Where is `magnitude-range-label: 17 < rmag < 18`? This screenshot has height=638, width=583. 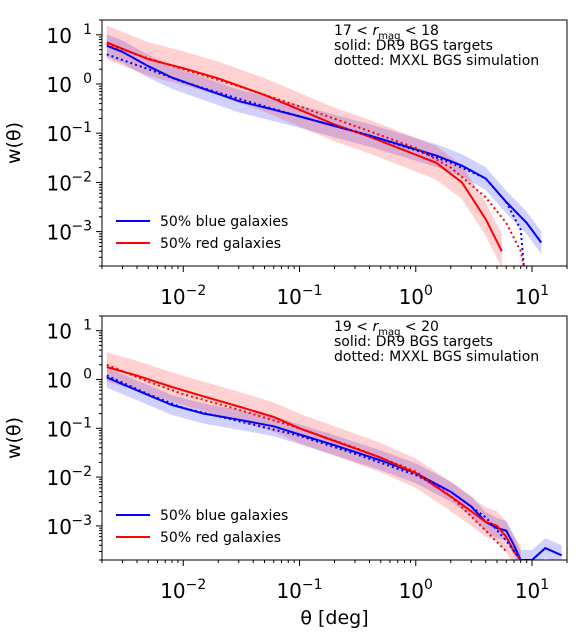
magnitude-range-label: 17 < rmag < 18 is located at coordinates (386, 32).